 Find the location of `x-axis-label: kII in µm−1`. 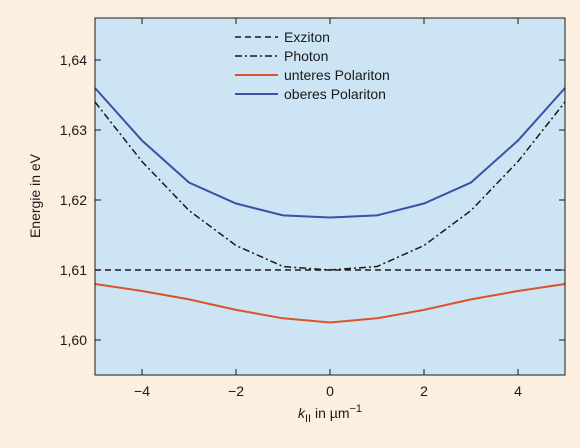

x-axis-label: kII in µm−1 is located at coordinates (330, 414).